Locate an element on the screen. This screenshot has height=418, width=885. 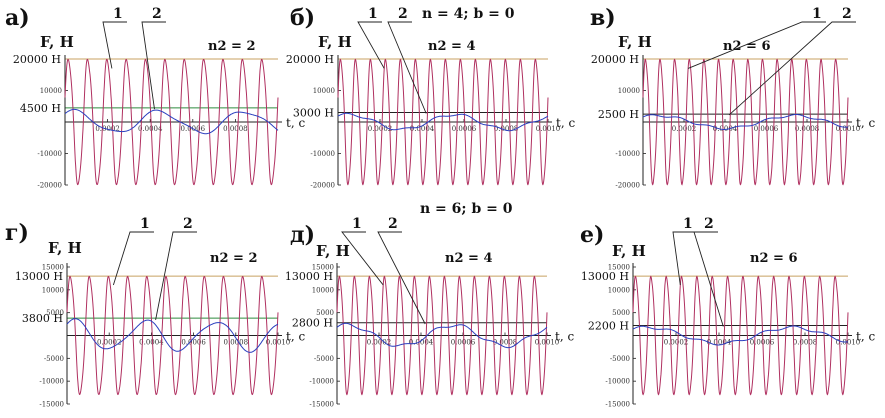
mean-label: 4500 Н is located at coordinates (40, 108).